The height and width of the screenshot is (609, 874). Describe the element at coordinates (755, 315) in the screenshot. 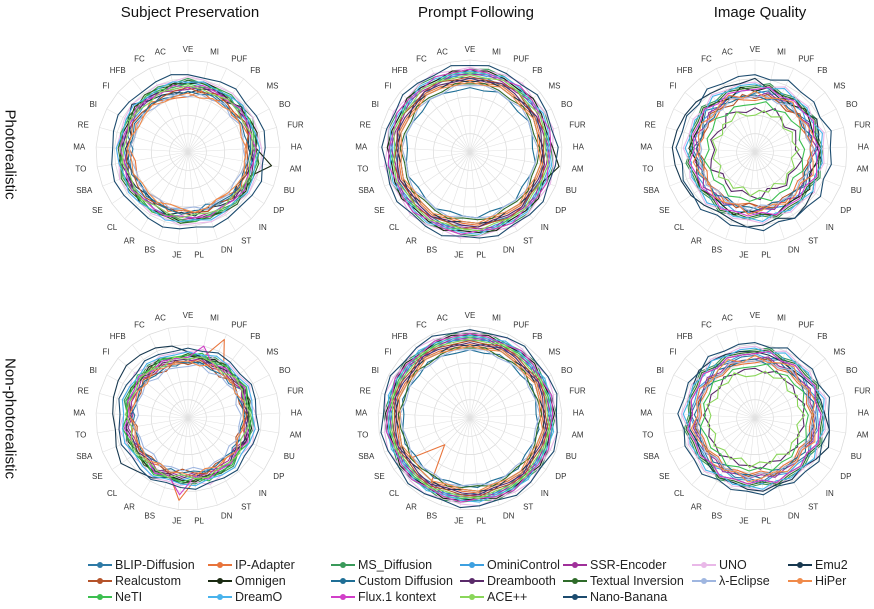

I see `axis-label-ve: VE` at that location.